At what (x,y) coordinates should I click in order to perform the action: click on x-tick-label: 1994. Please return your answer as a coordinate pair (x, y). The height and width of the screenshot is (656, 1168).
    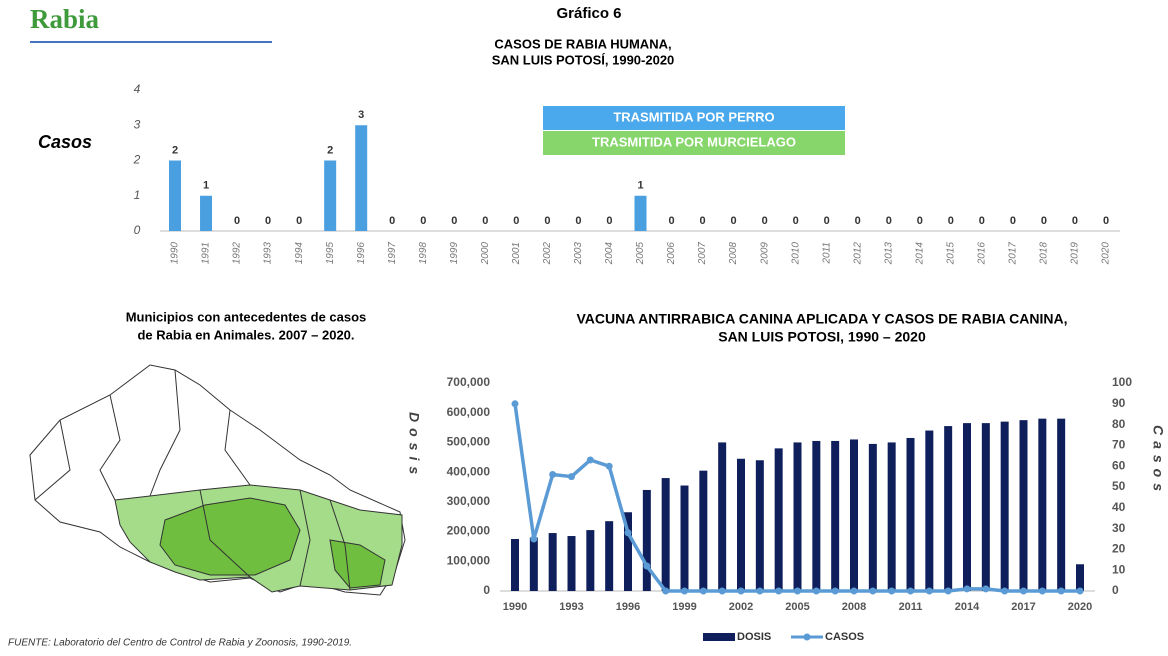
    Looking at the image, I should click on (299, 253).